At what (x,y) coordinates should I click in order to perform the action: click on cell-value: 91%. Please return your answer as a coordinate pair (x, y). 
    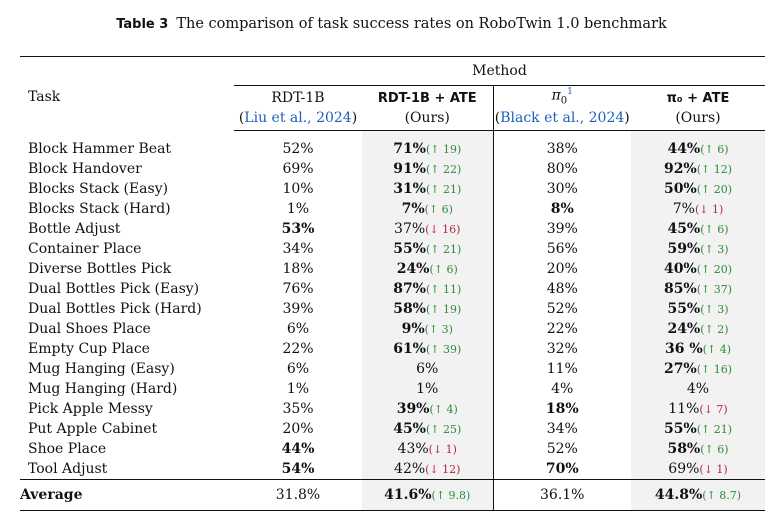
    Looking at the image, I should click on (409, 169).